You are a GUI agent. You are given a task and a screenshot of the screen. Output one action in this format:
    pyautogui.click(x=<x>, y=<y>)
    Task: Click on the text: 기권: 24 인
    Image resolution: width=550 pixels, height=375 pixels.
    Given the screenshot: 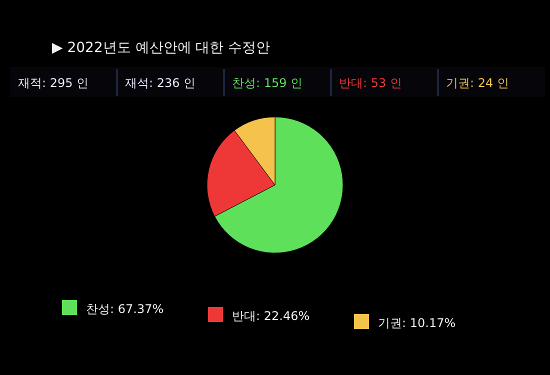 What is the action you would take?
    pyautogui.click(x=477, y=83)
    